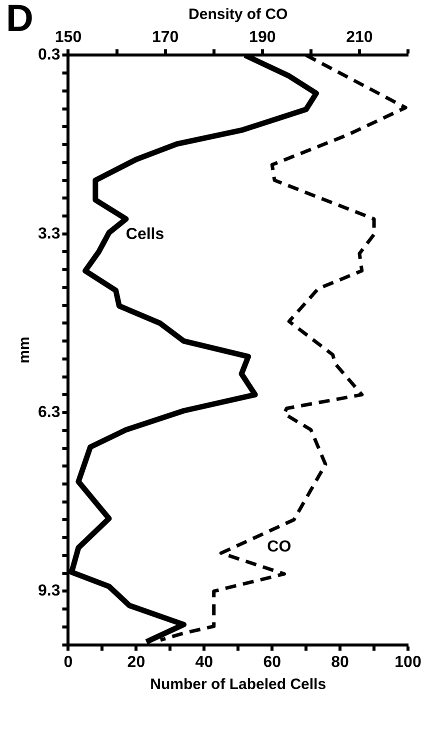  I want to click on x-tick-label: 40, so click(204, 662).